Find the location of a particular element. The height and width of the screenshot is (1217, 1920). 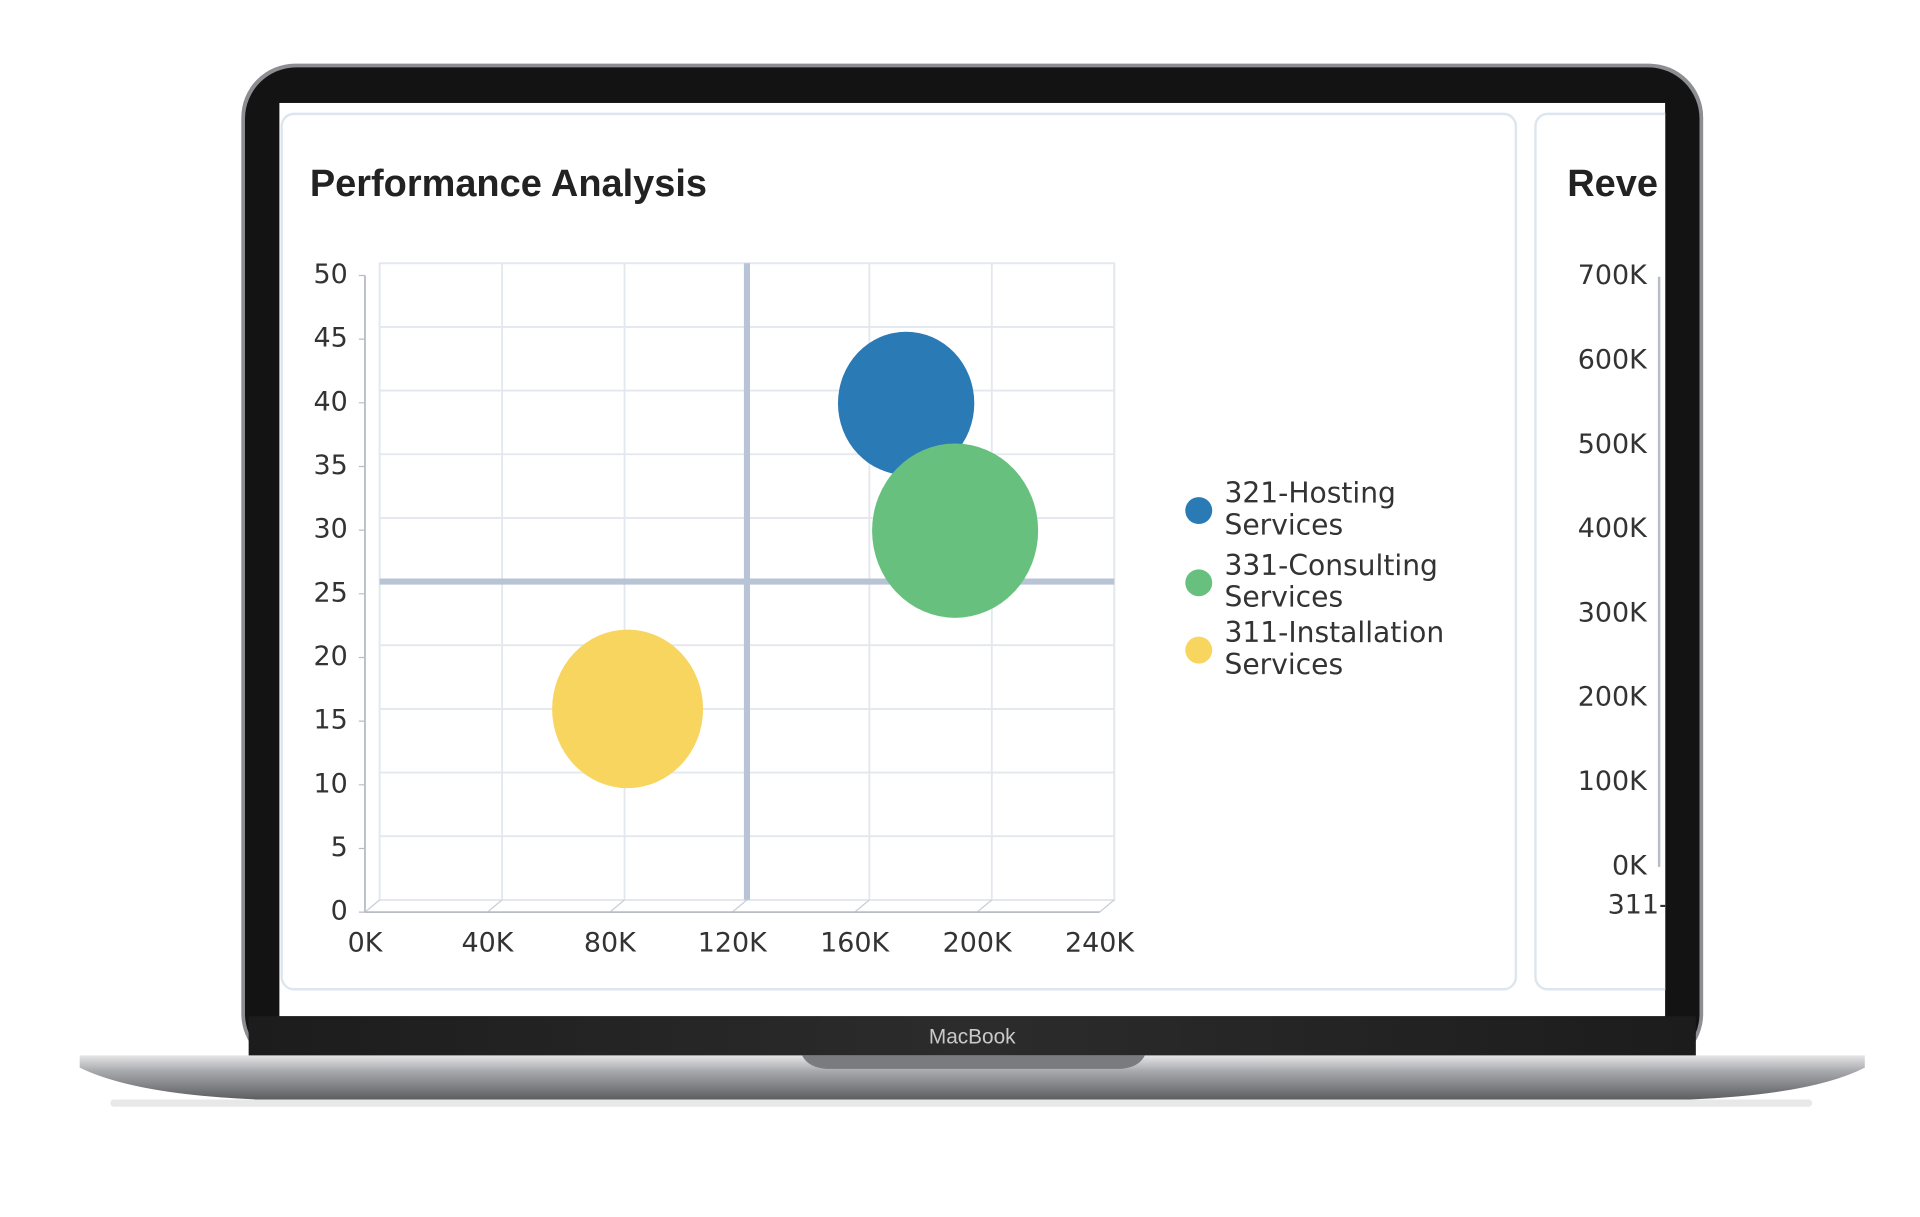

y-tick-label: 0 is located at coordinates (339, 911).